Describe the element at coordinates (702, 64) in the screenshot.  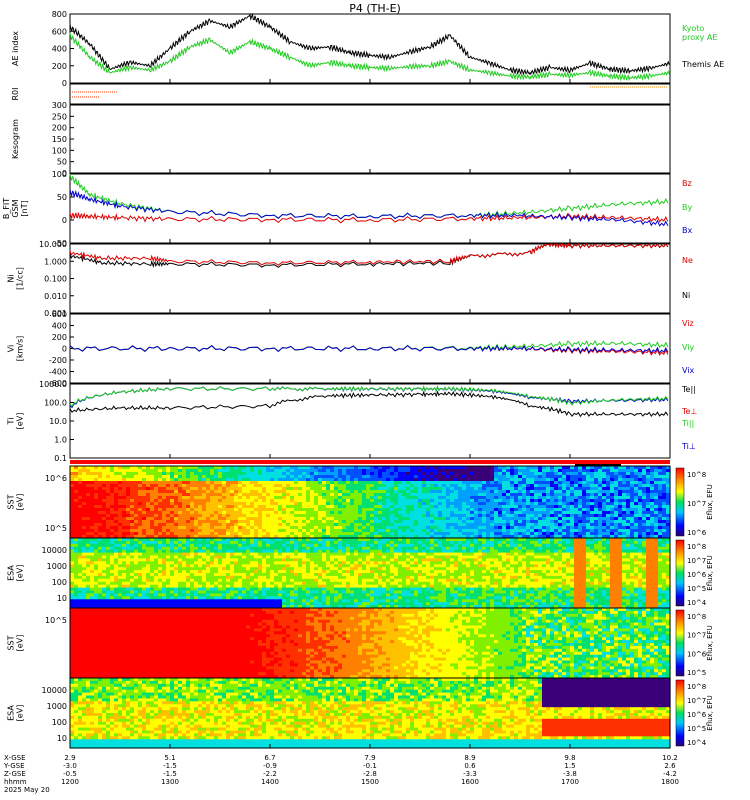
I see `themis-legend: Themis AE` at that location.